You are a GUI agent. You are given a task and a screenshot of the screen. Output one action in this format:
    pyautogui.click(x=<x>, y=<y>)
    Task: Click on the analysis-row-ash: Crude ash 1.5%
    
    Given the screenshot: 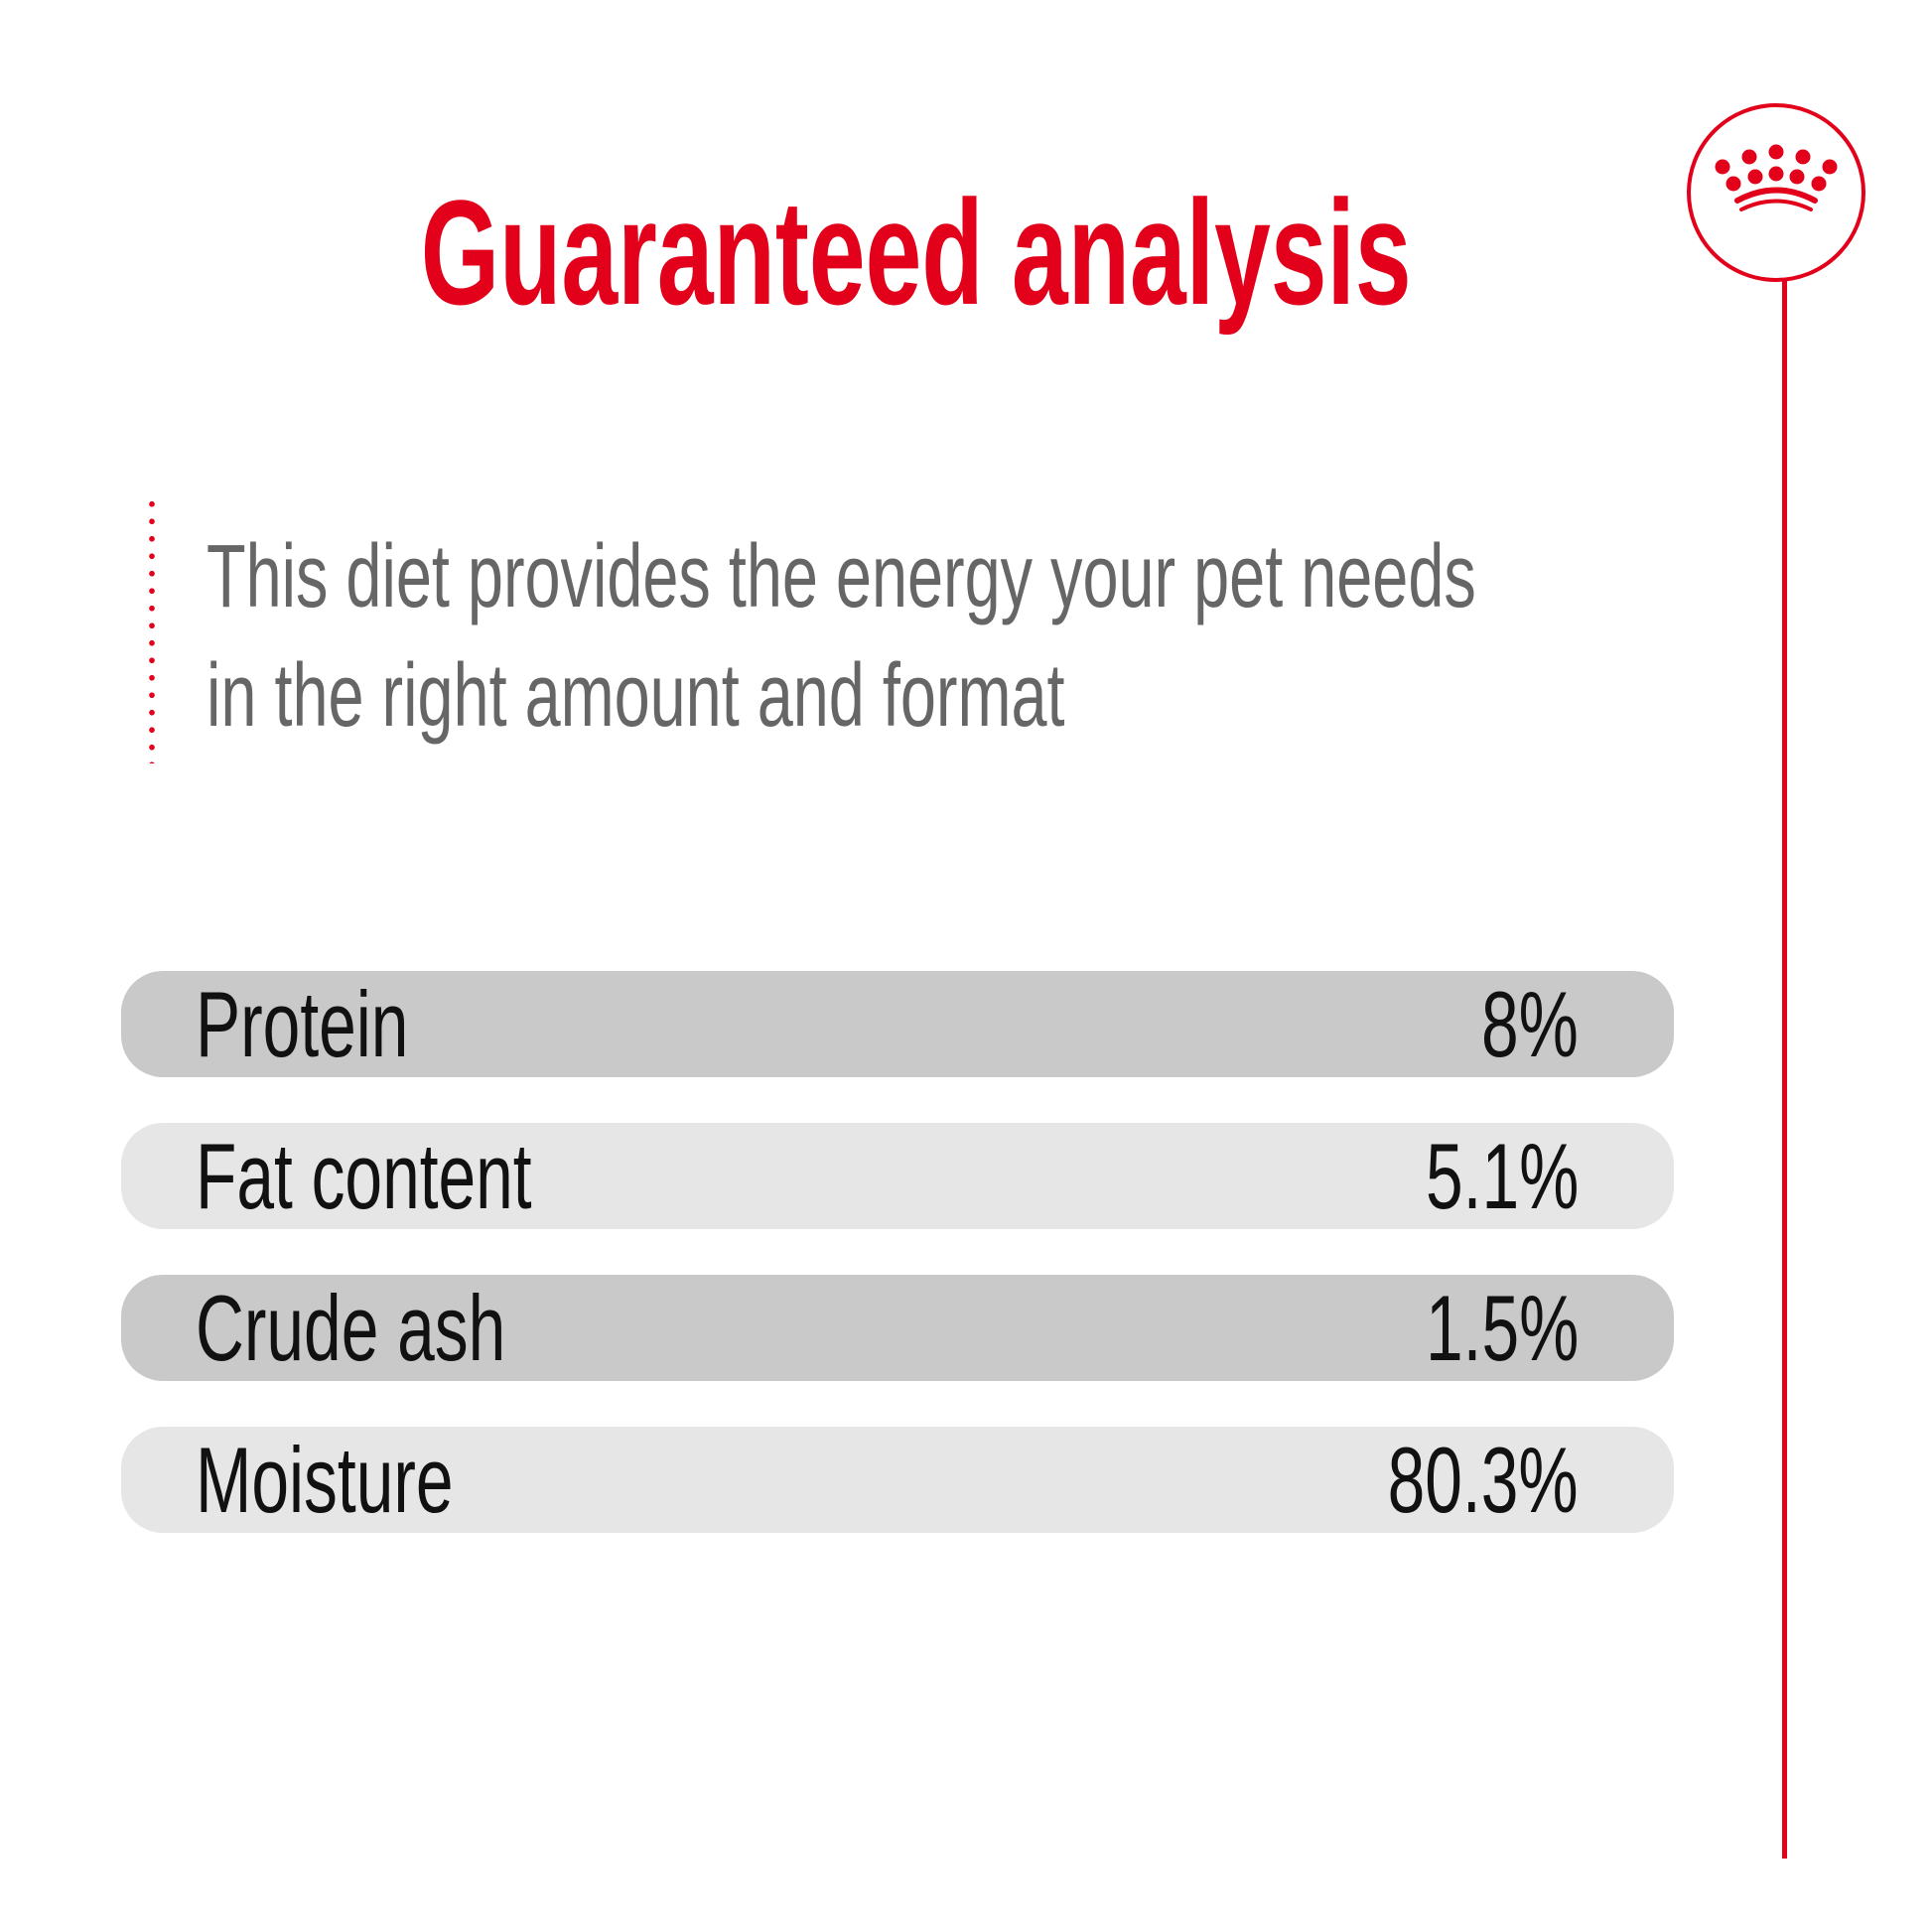 What is the action you would take?
    pyautogui.click(x=898, y=1328)
    